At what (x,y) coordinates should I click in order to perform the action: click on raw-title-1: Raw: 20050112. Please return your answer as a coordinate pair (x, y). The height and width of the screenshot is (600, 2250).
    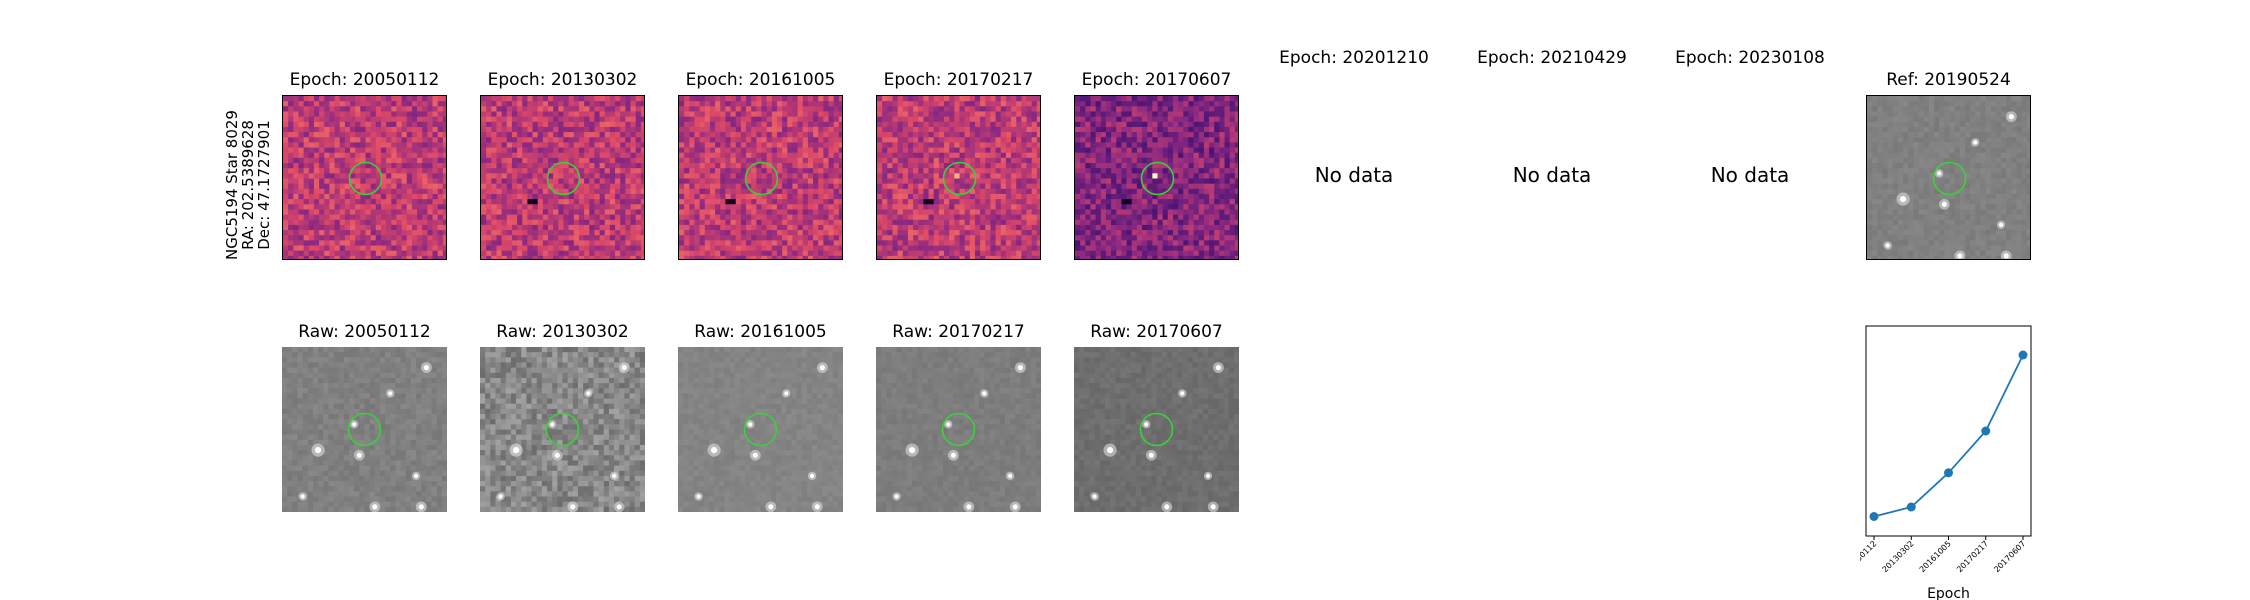
    Looking at the image, I should click on (364, 332).